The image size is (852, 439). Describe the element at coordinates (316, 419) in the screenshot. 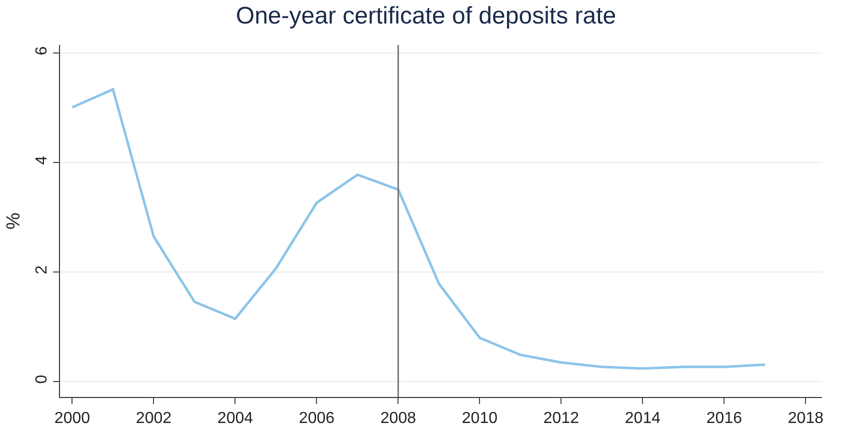

I see `x-tick-label: 2006` at that location.